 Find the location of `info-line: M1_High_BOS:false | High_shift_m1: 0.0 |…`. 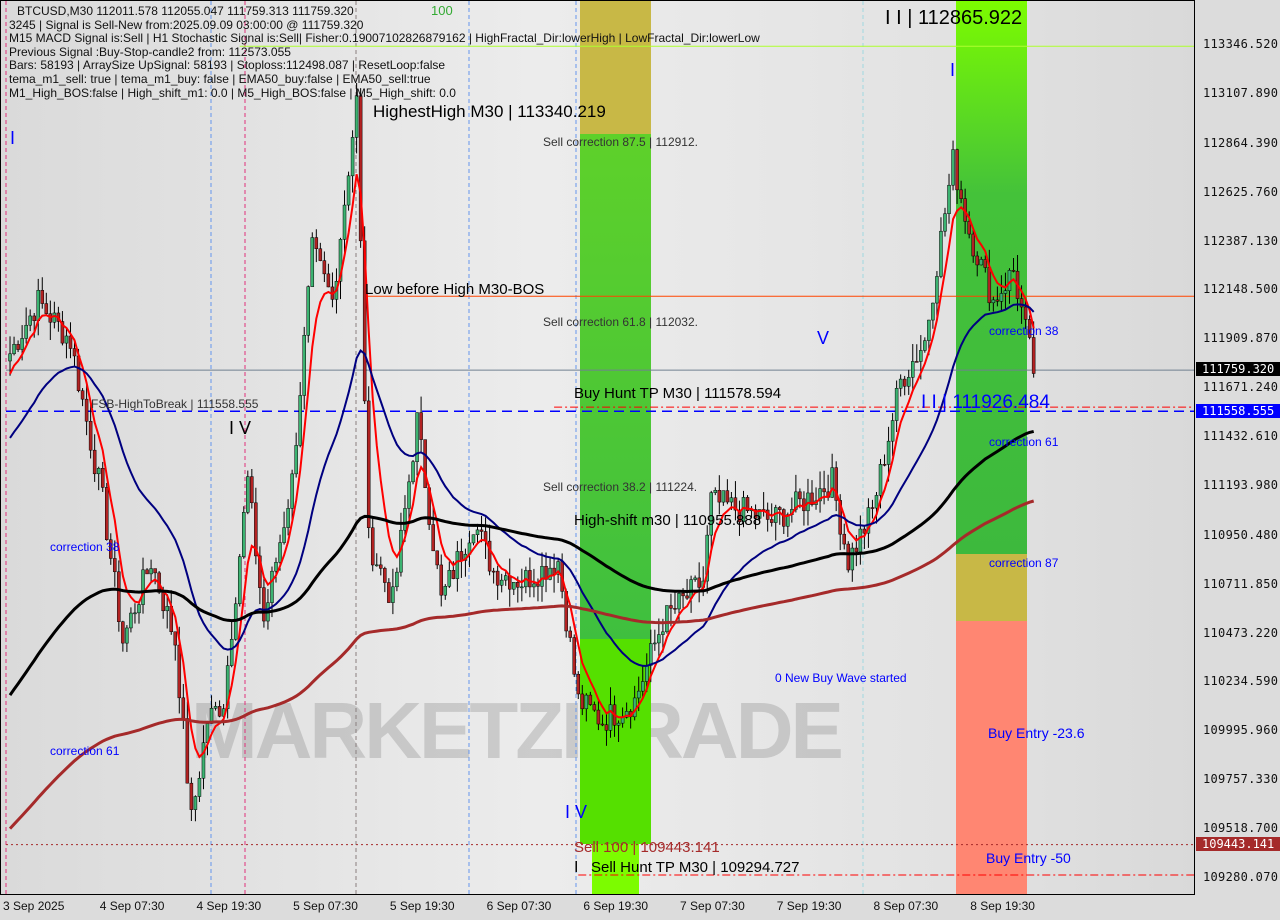

info-line: M1_High_BOS:false | High_shift_m1: 0.0 |… is located at coordinates (232, 93).